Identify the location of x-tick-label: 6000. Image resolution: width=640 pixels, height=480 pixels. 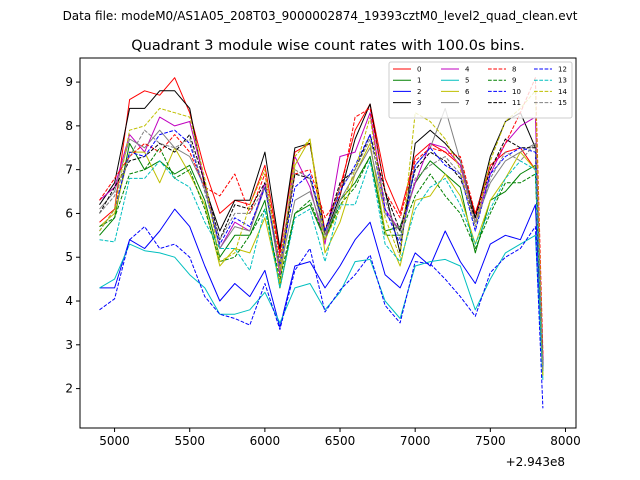
(265, 441).